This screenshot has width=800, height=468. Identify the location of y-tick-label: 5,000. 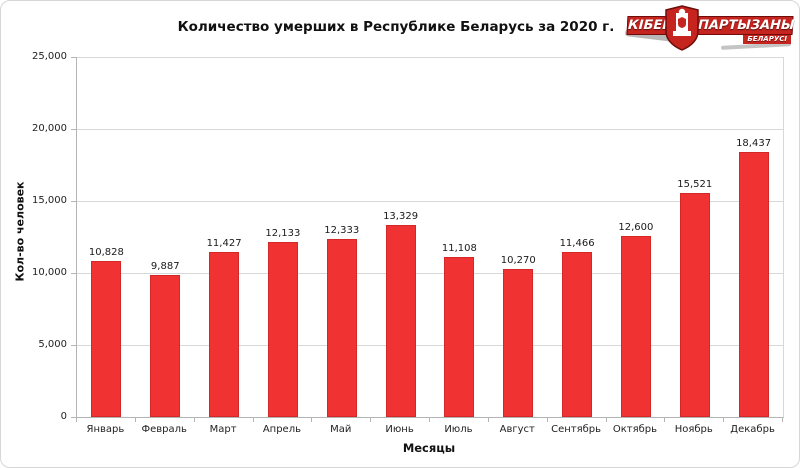
(52, 344).